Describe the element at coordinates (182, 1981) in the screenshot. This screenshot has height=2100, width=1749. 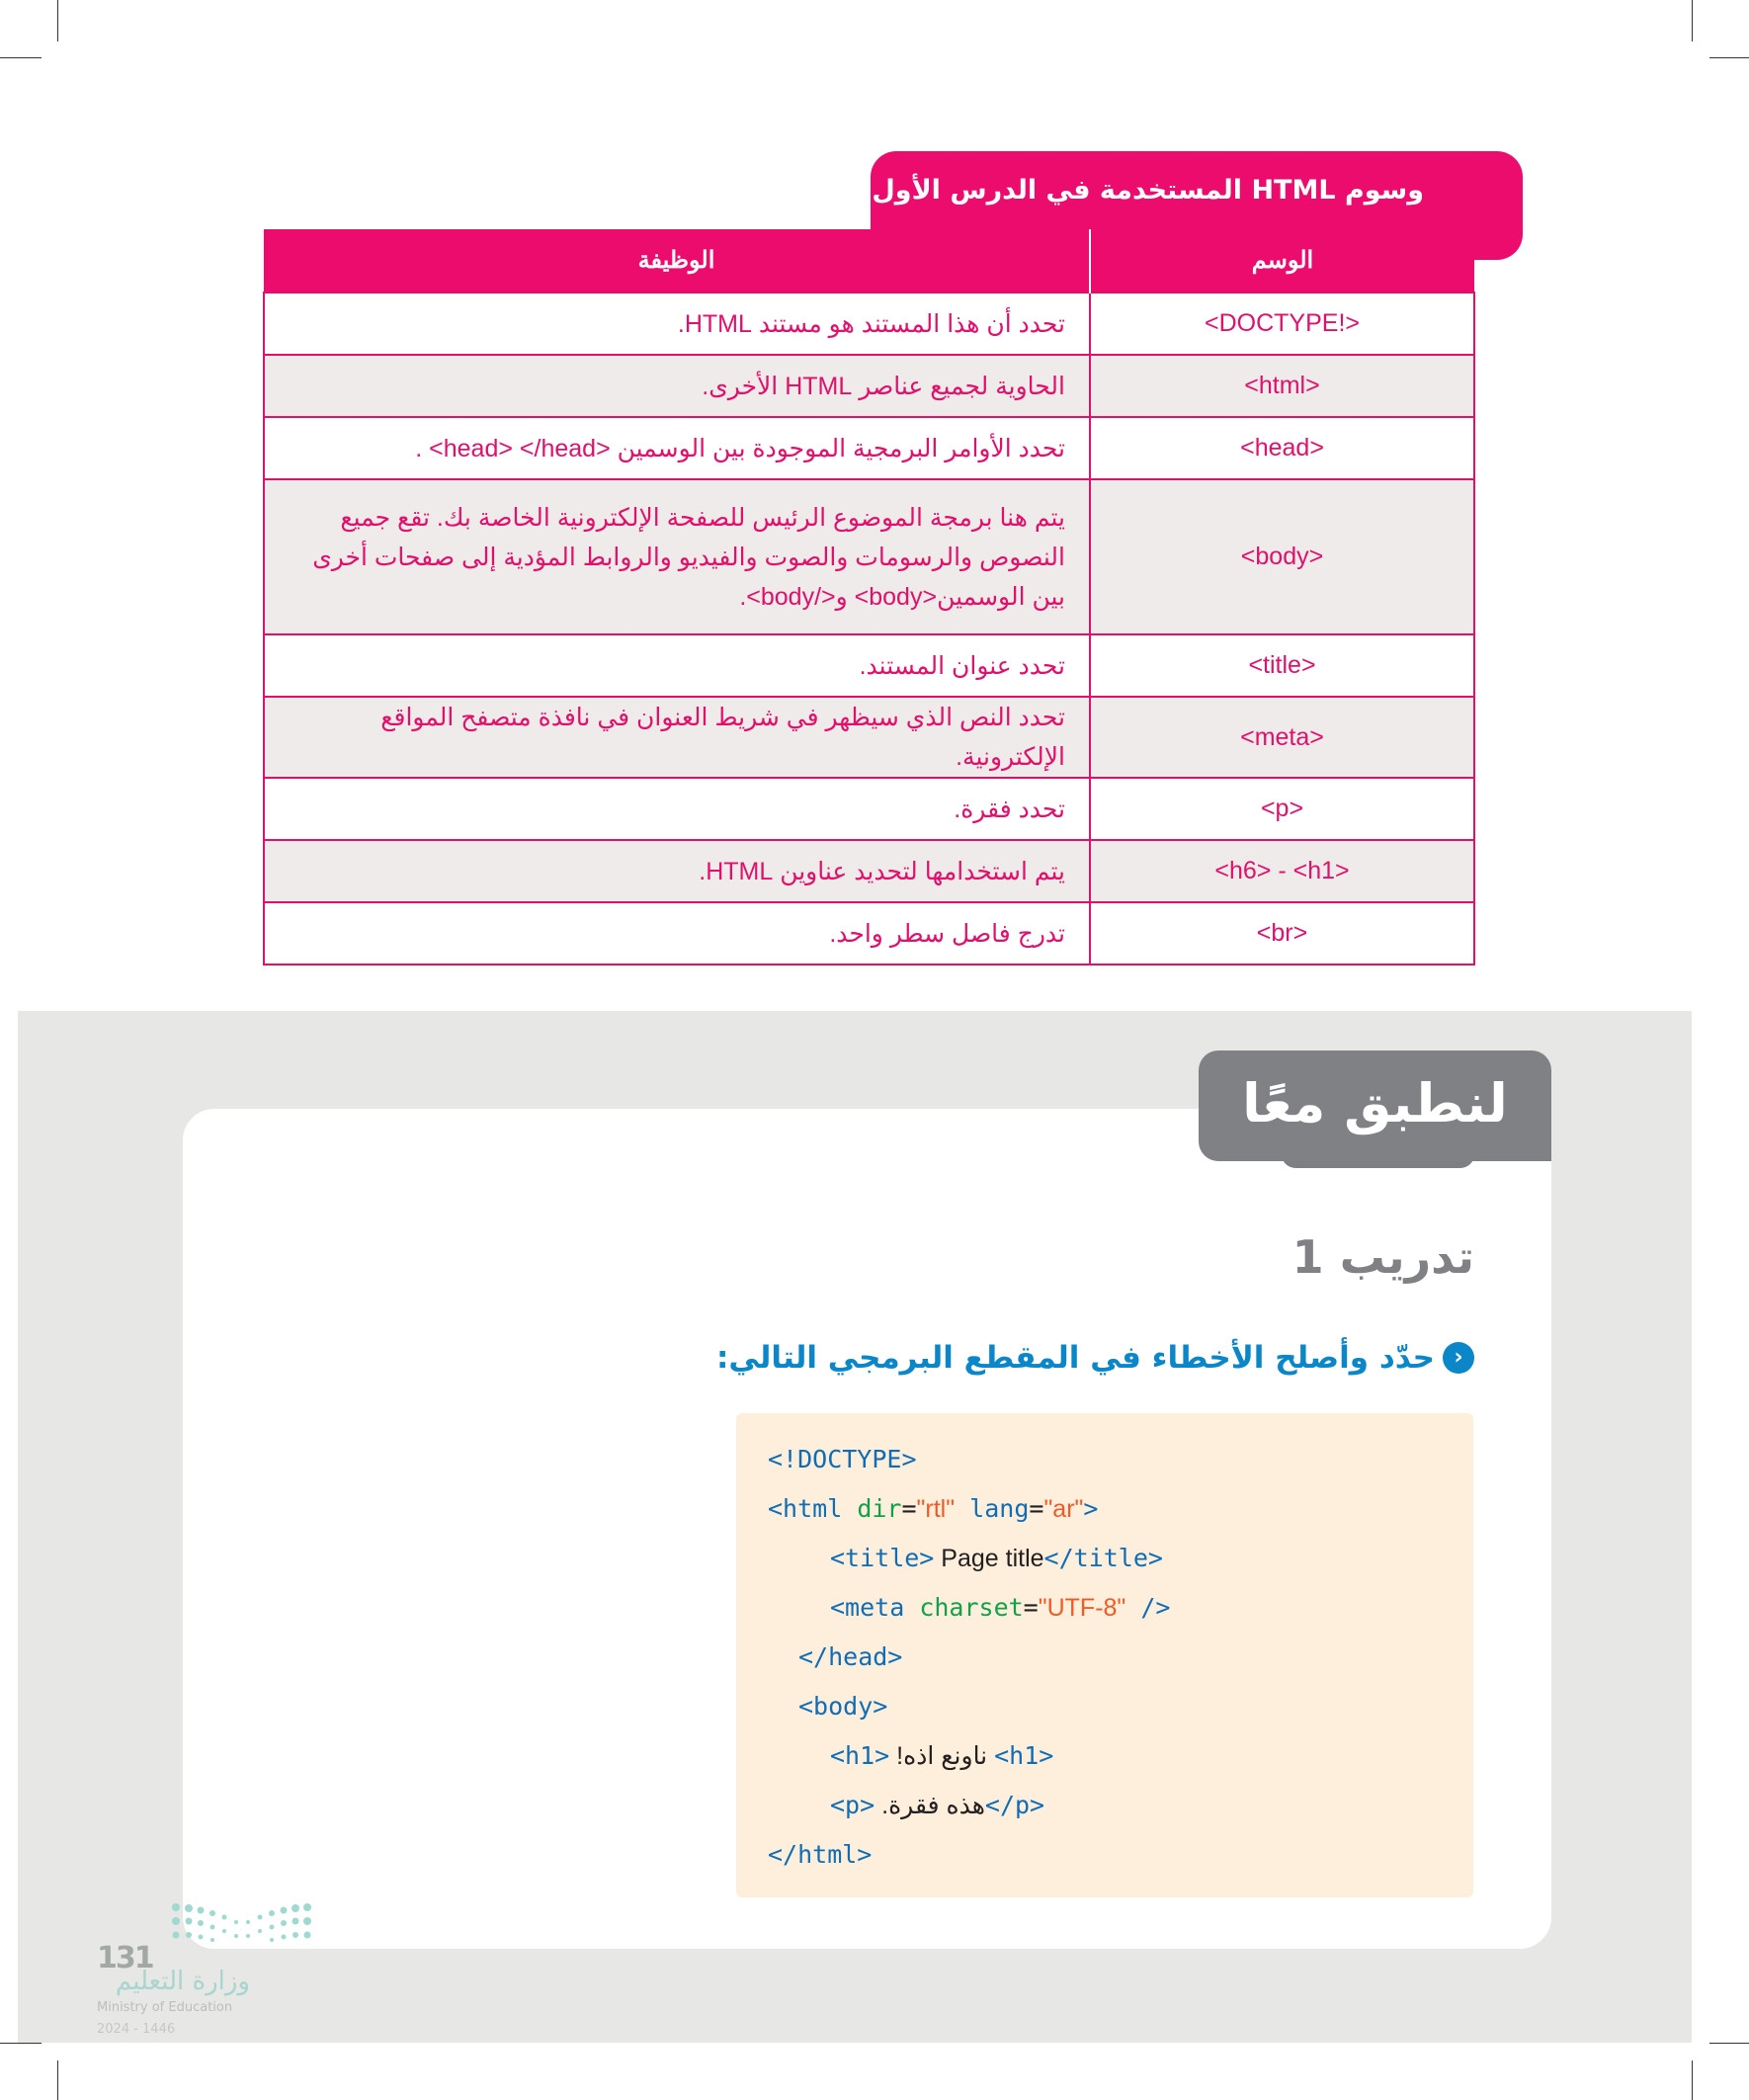
I see `ministry-name-ar: وزارة التعليم` at that location.